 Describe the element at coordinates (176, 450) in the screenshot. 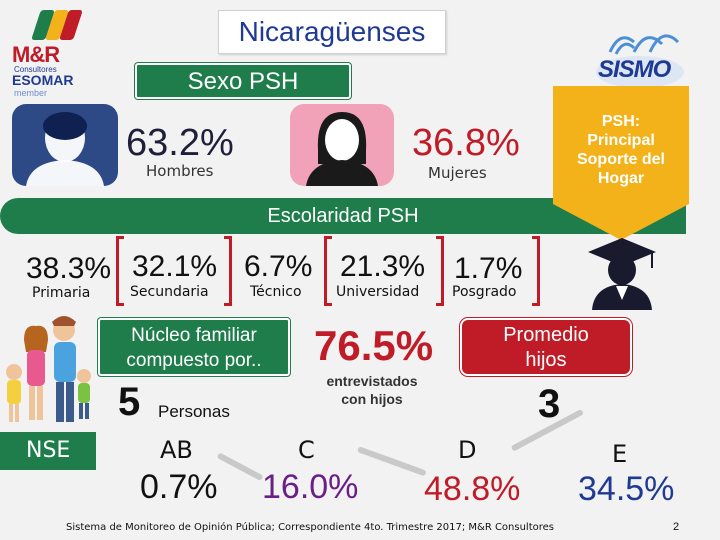

I see `nse-ab-label: AB` at that location.